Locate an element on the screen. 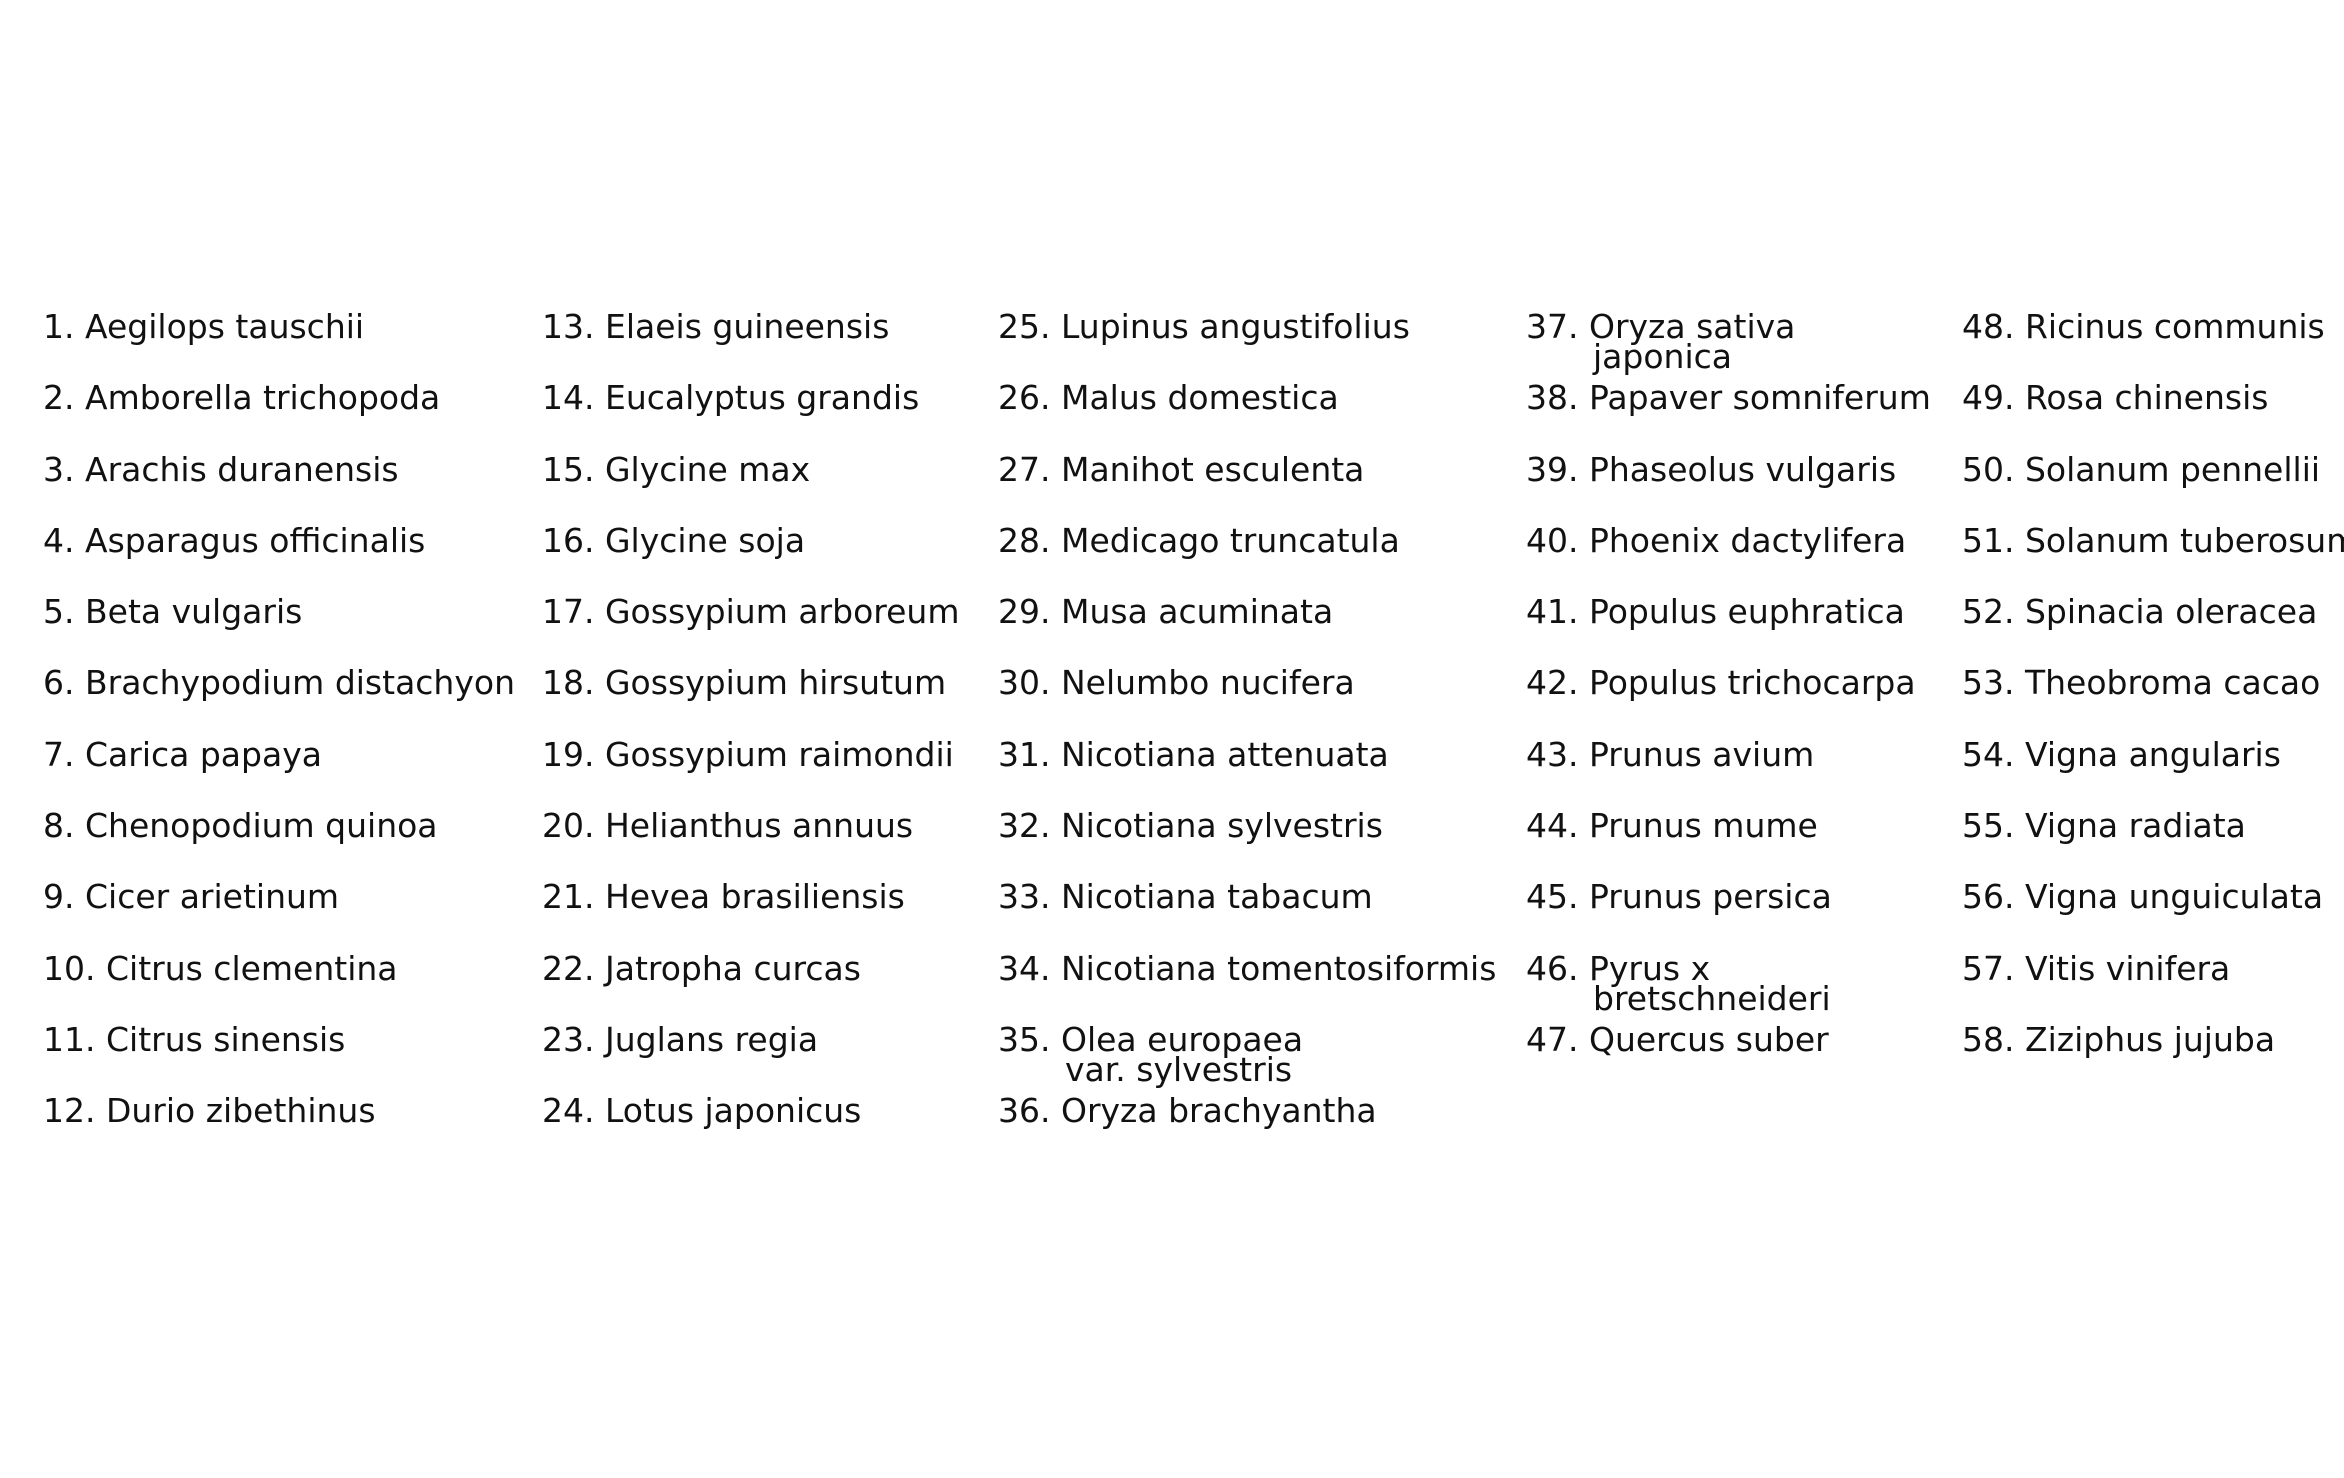  item-number: 35. is located at coordinates (1024, 1039).